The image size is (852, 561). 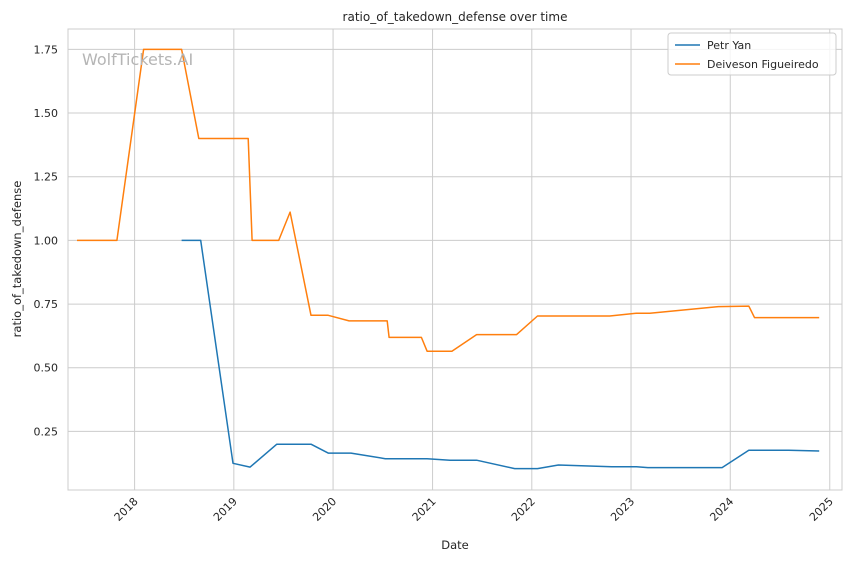 What do you see at coordinates (137, 59) in the screenshot?
I see `watermark: WolfTickets.AI` at bounding box center [137, 59].